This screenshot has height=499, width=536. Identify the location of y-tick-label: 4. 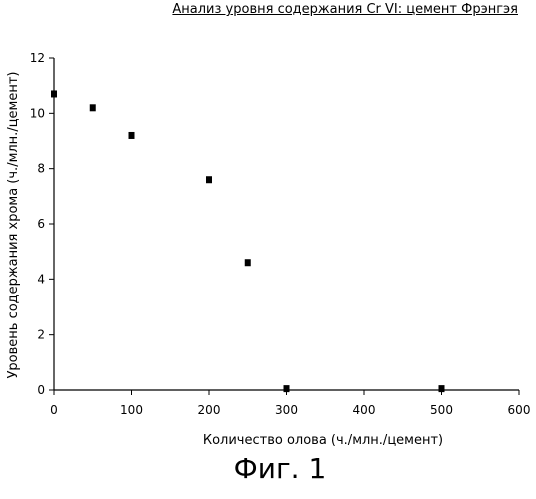
(41, 279).